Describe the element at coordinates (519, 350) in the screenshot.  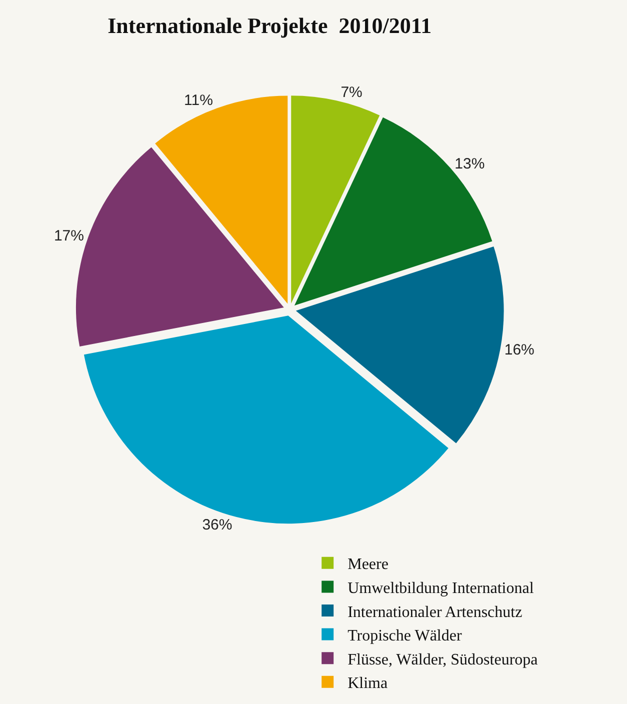
I see `data-label: 16%` at that location.